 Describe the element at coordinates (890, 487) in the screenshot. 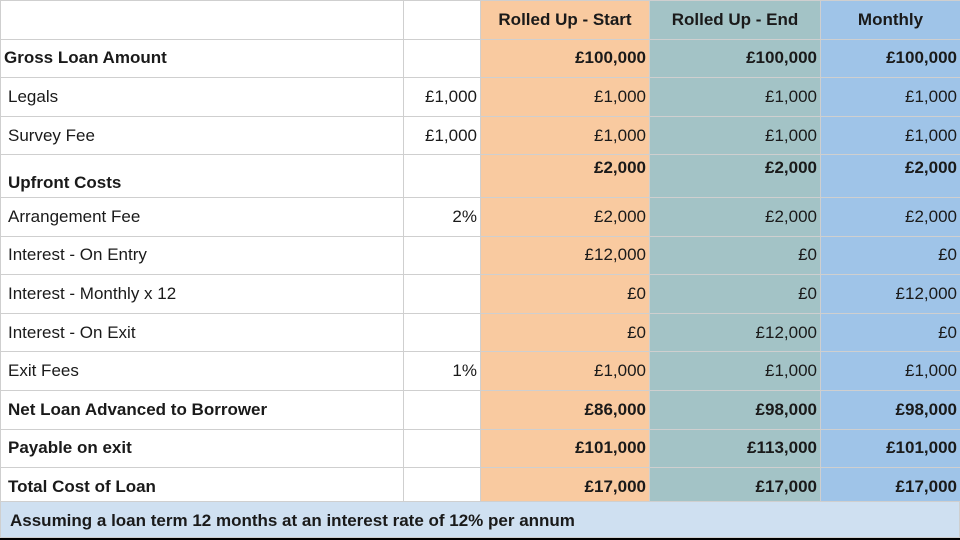

I see `cell-monthly: £17,000` at that location.